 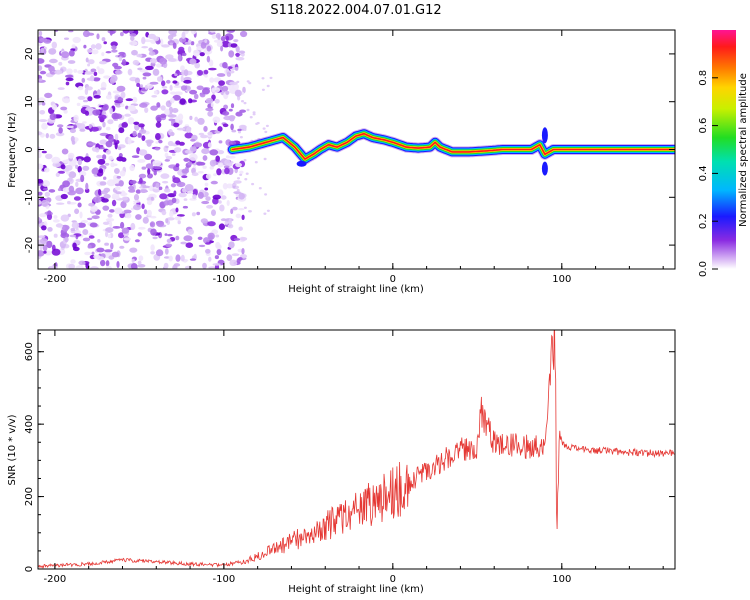 What do you see at coordinates (743, 150) in the screenshot?
I see `colorbar-label: Normalized spectral amplitude` at bounding box center [743, 150].